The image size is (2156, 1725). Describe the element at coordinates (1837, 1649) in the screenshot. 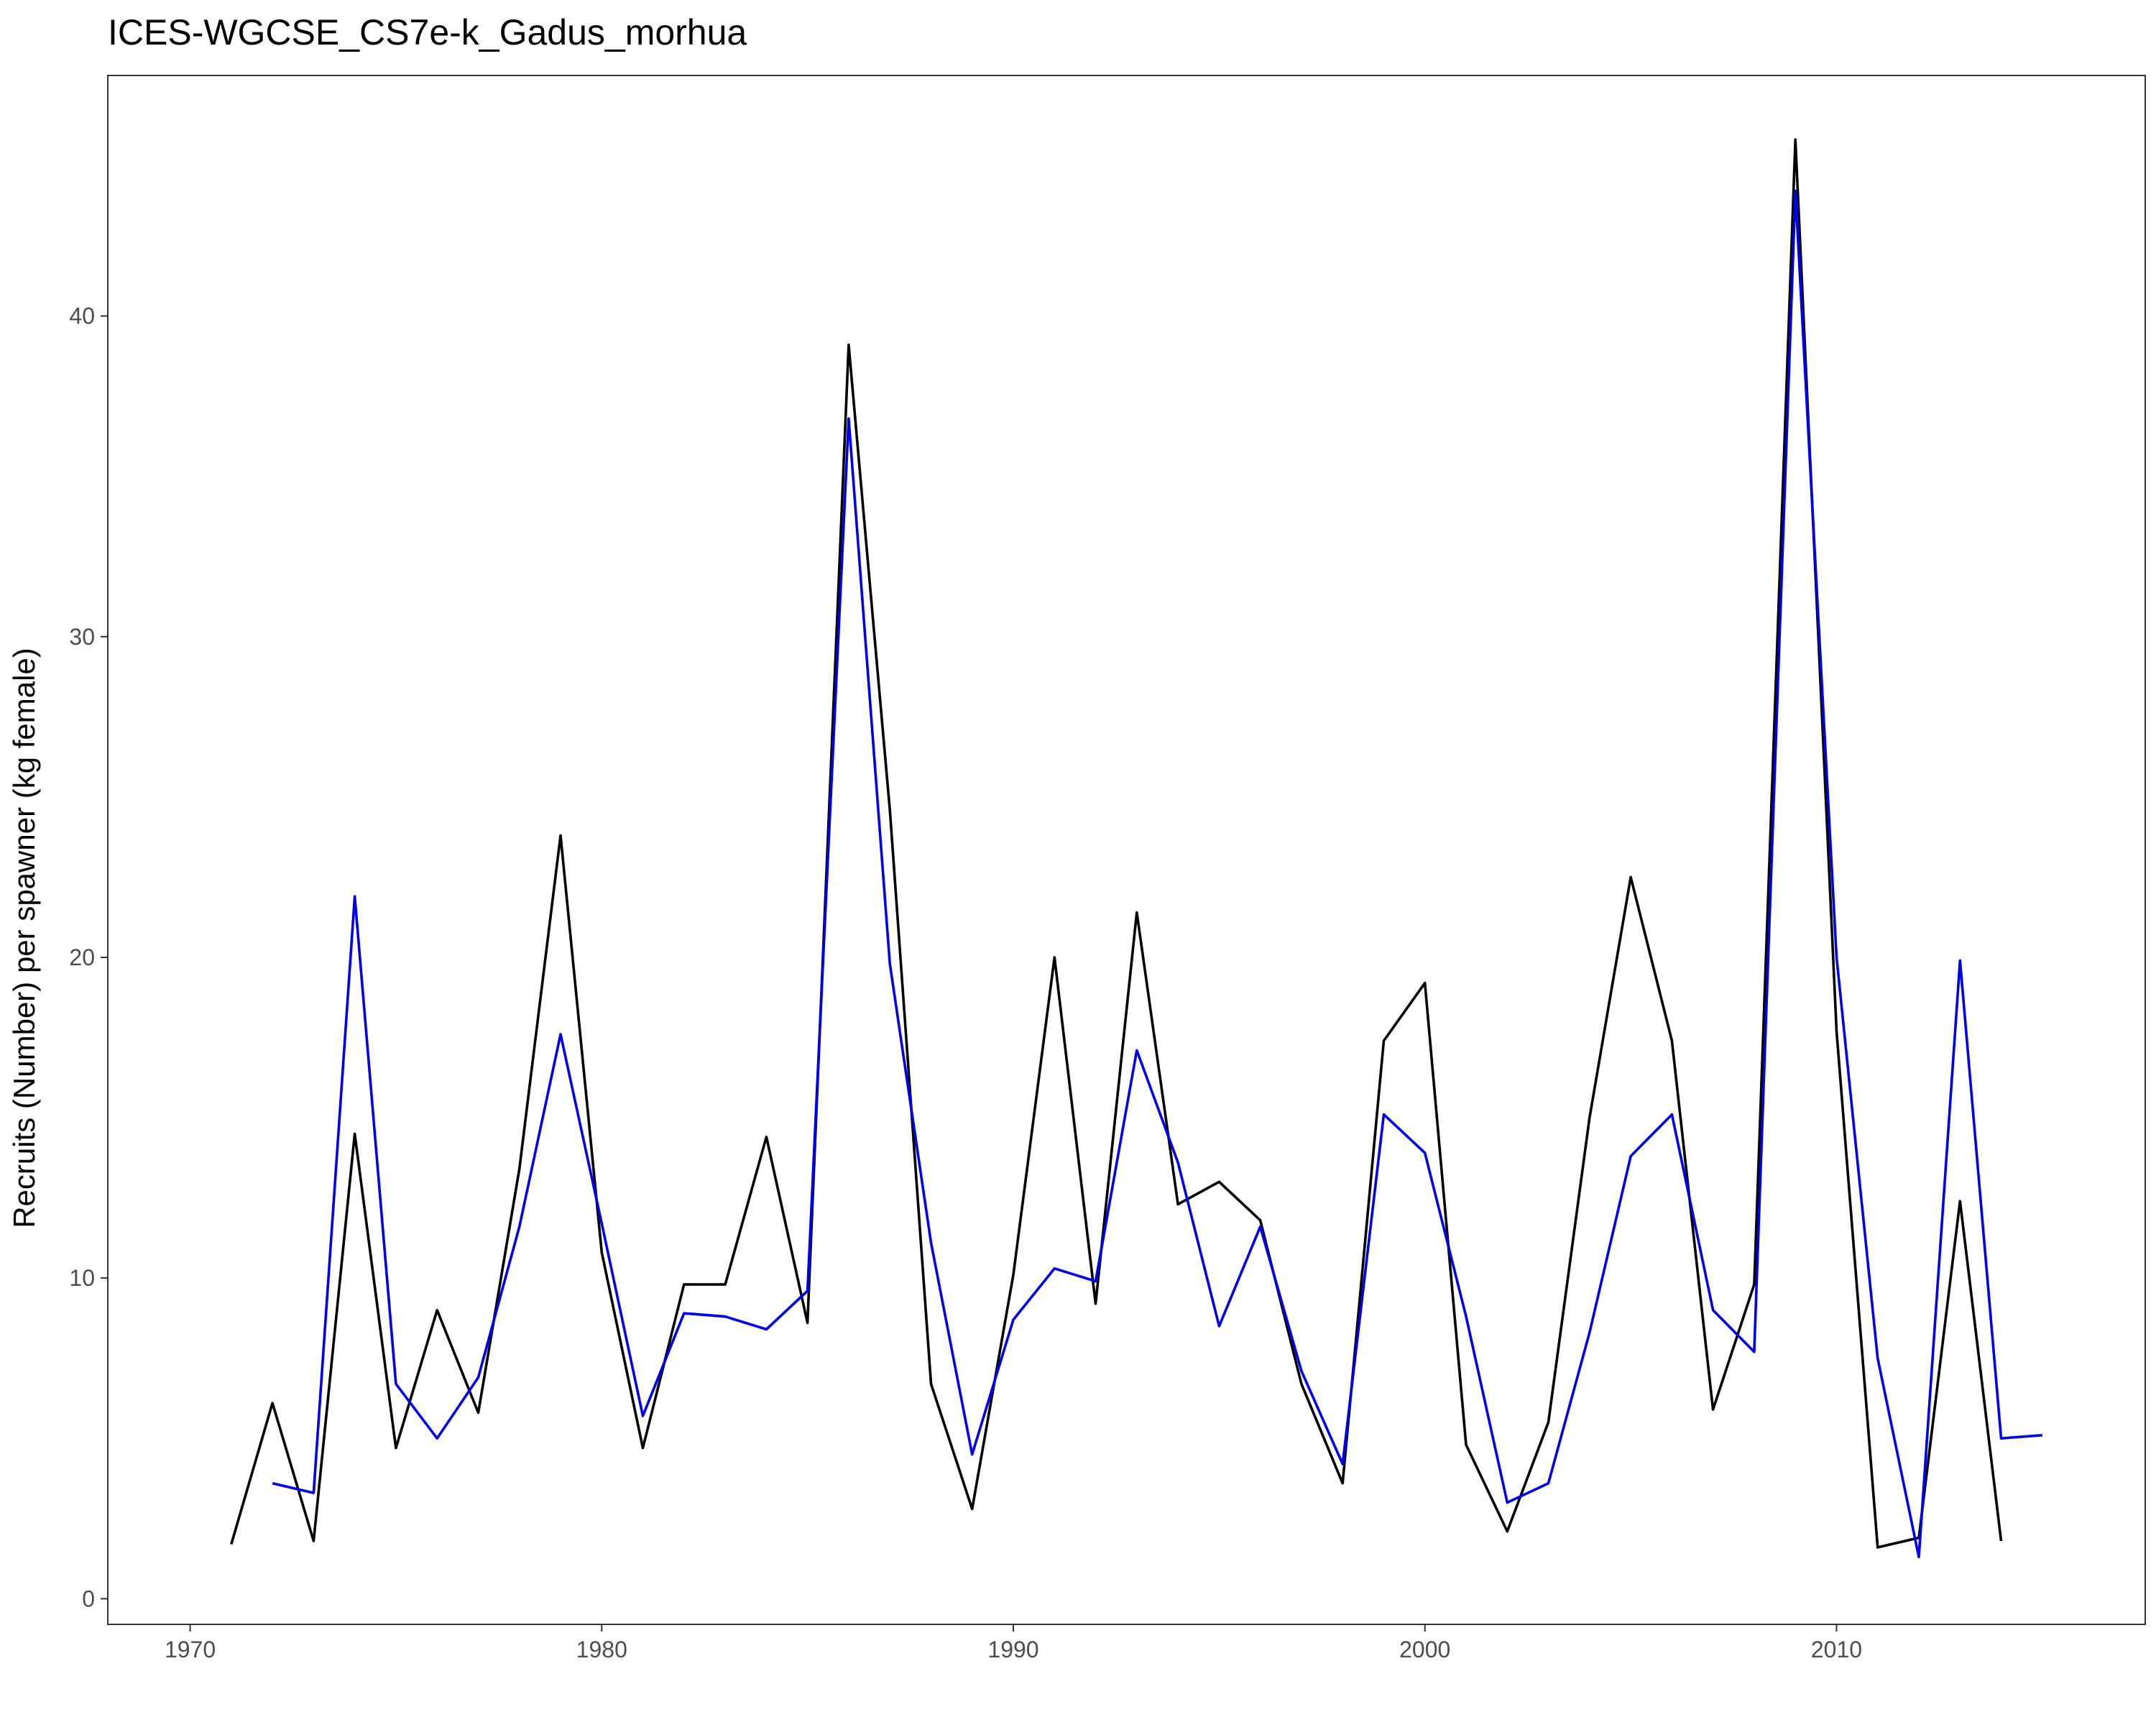

I see `x-tick-label: 2010` at that location.